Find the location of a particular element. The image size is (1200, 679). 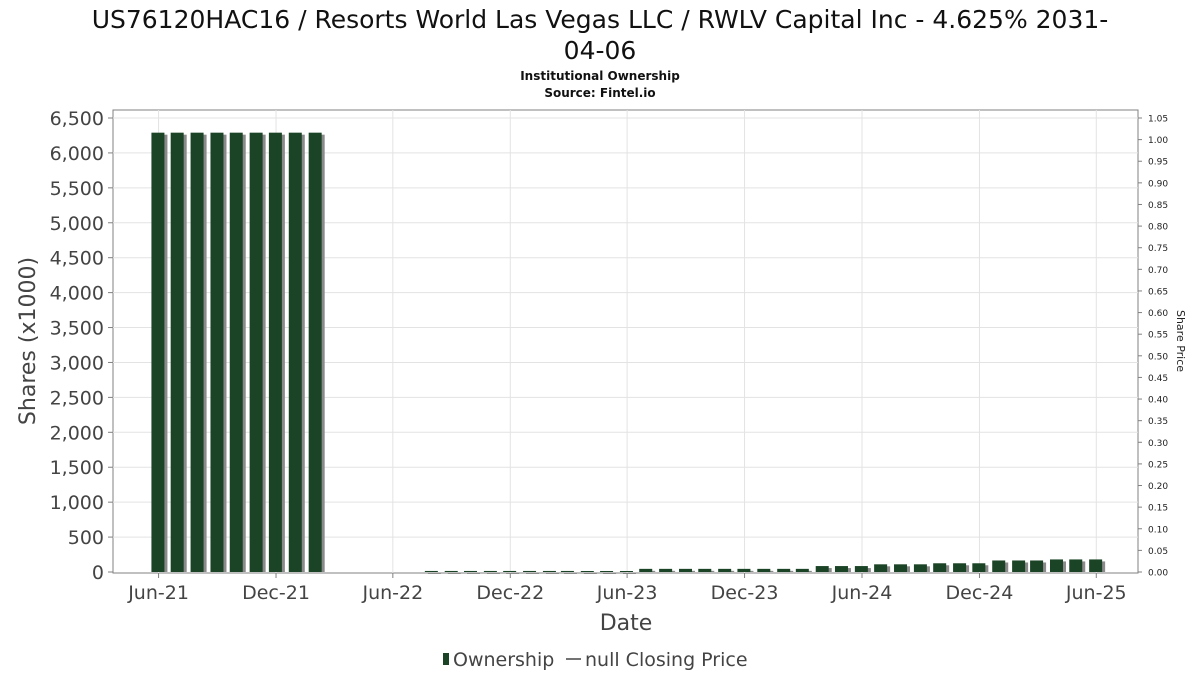

legend-price-label: null Closing Price is located at coordinates (666, 660).